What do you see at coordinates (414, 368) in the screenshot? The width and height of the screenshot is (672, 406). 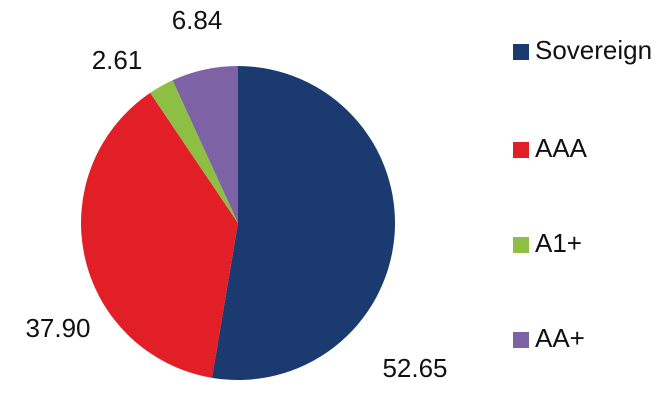 I see `data-label: 52.65` at bounding box center [414, 368].